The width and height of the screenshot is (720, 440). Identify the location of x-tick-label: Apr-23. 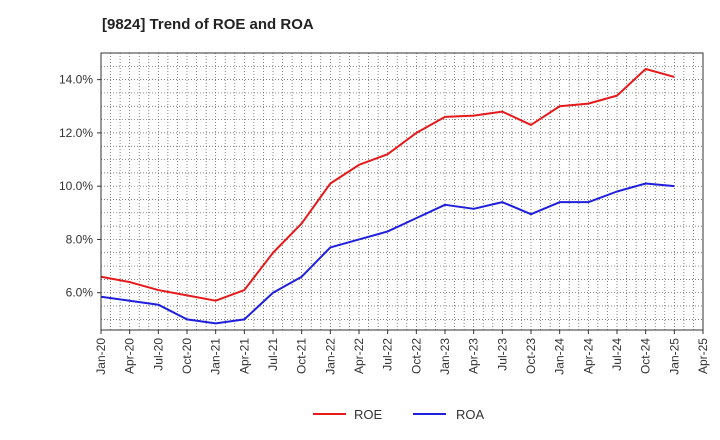
(474, 356).